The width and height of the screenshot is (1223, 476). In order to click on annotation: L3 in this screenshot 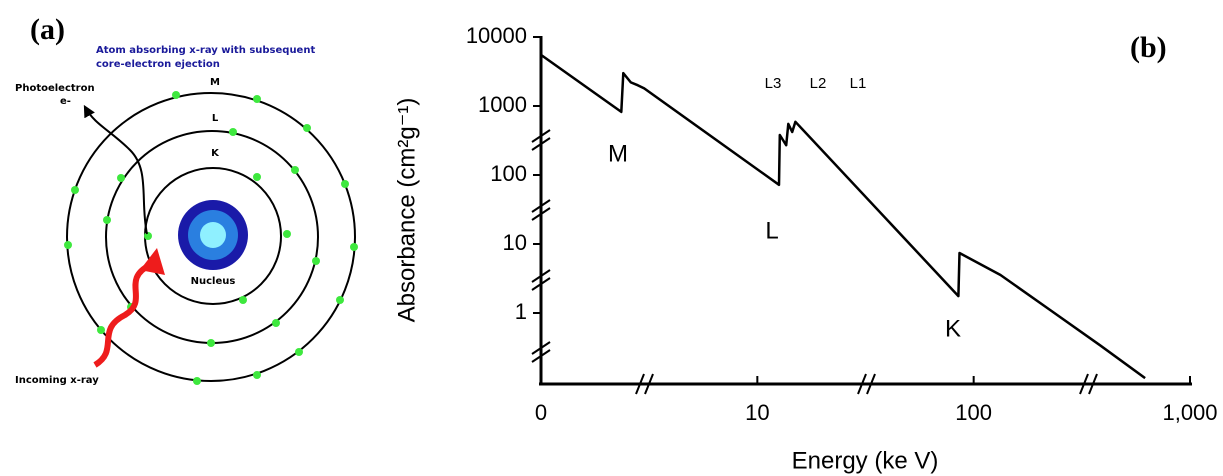, I will do `click(773, 83)`.